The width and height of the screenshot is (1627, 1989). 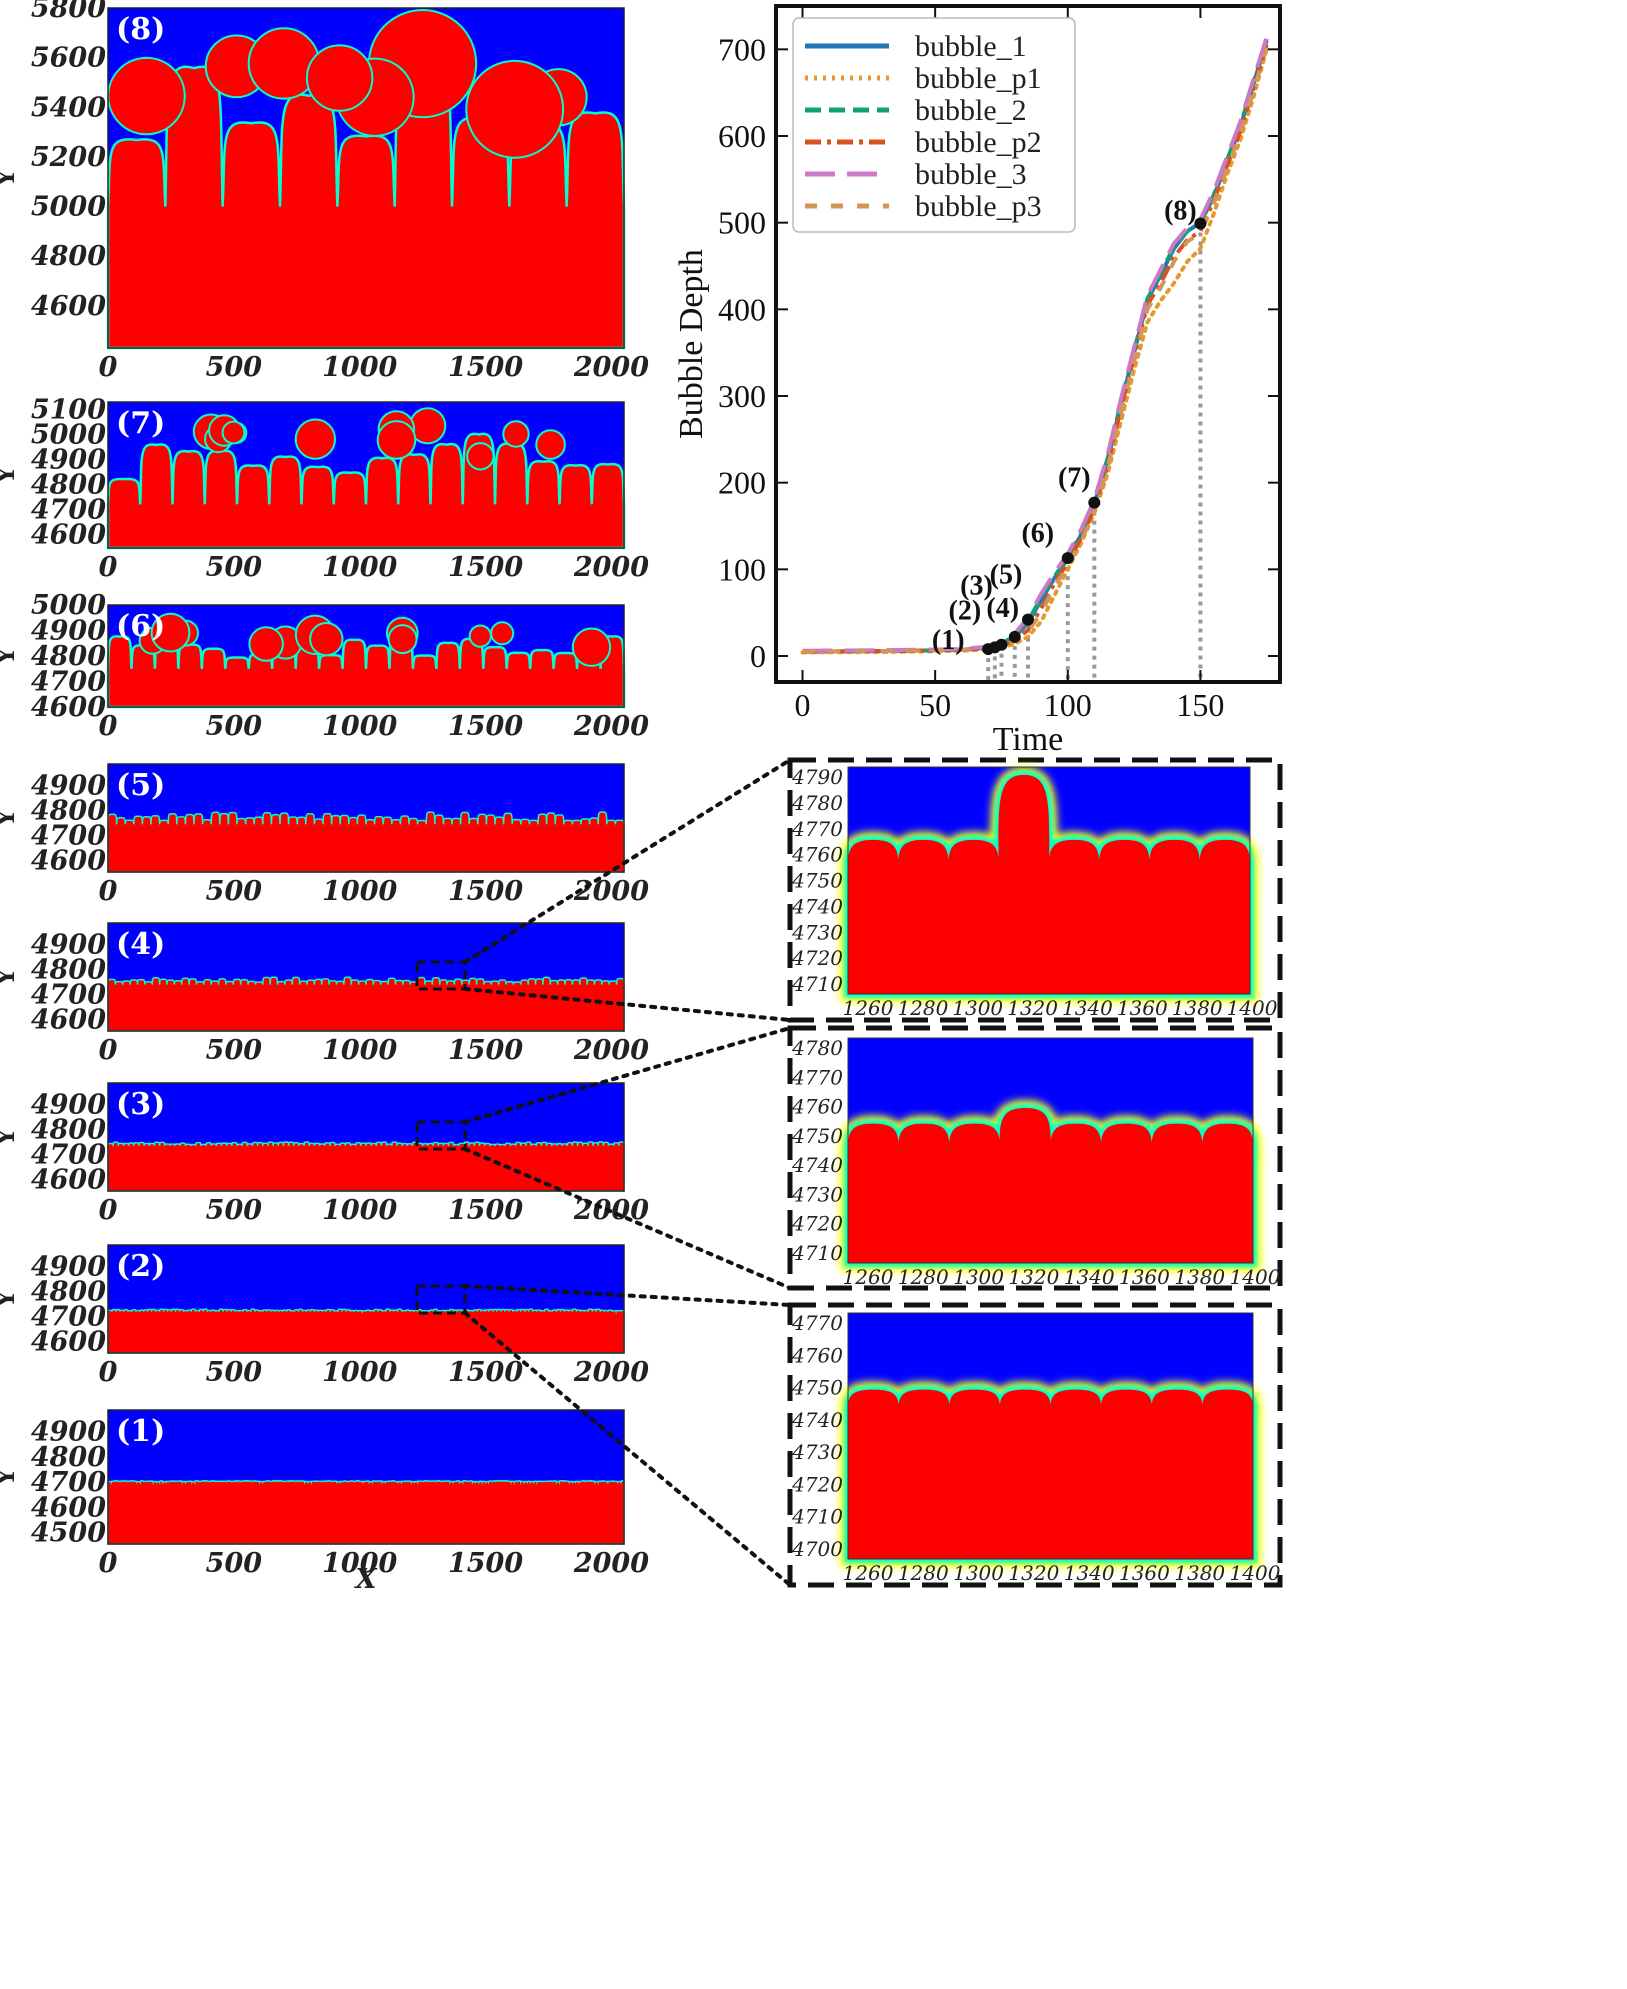 I want to click on x-tick-label: 1400, so click(x=1255, y=1277).